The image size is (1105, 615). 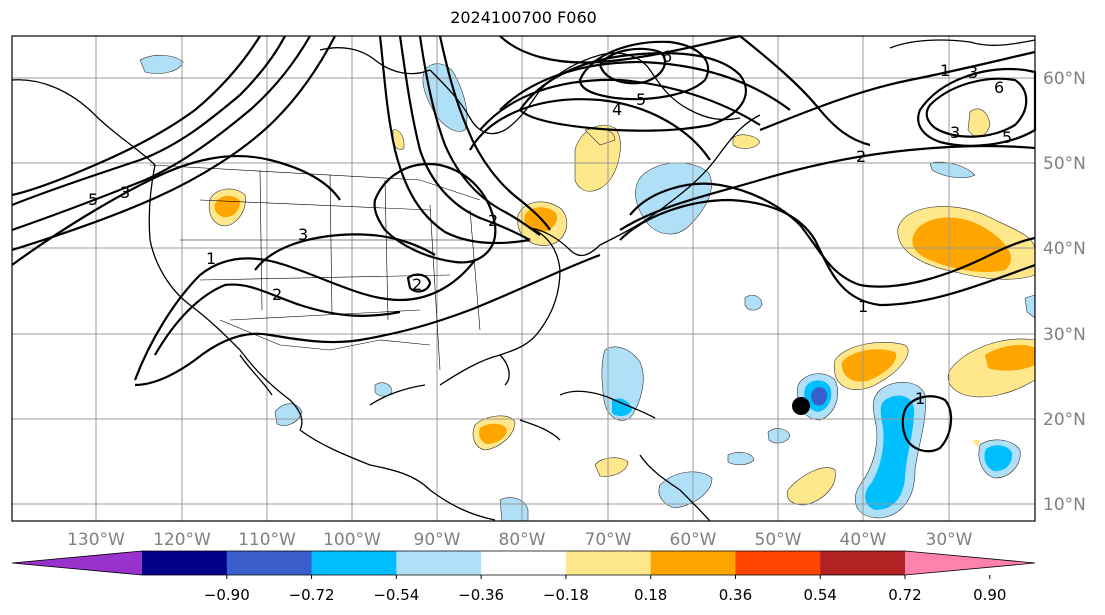 What do you see at coordinates (352, 540) in the screenshot?
I see `lon-label-100w: 100°W` at bounding box center [352, 540].